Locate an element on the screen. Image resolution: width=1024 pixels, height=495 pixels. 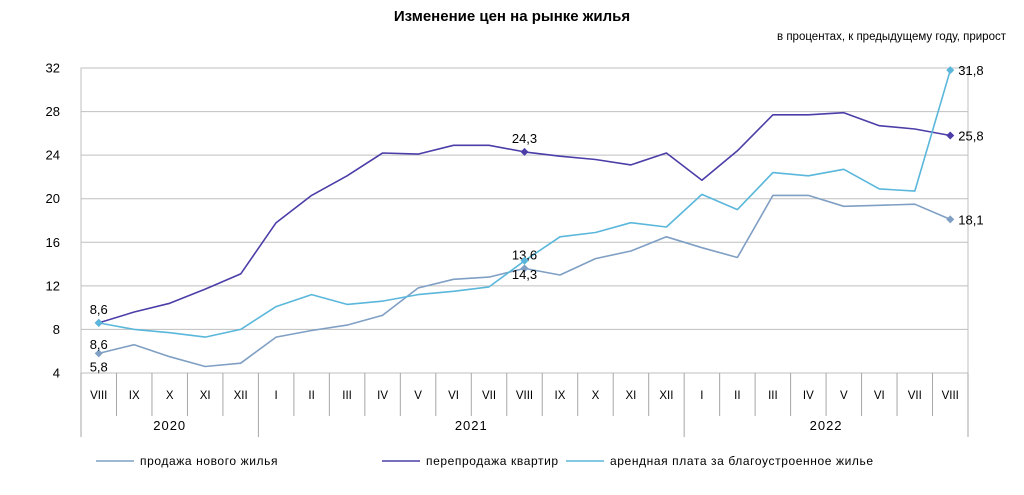
legend-label: арендная плата за благоустроенное жилье is located at coordinates (742, 461).